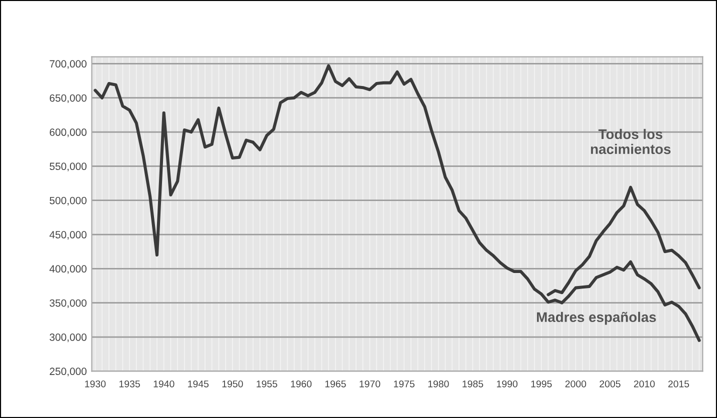  What do you see at coordinates (95, 384) in the screenshot?
I see `x-tick-label: 1930` at bounding box center [95, 384].